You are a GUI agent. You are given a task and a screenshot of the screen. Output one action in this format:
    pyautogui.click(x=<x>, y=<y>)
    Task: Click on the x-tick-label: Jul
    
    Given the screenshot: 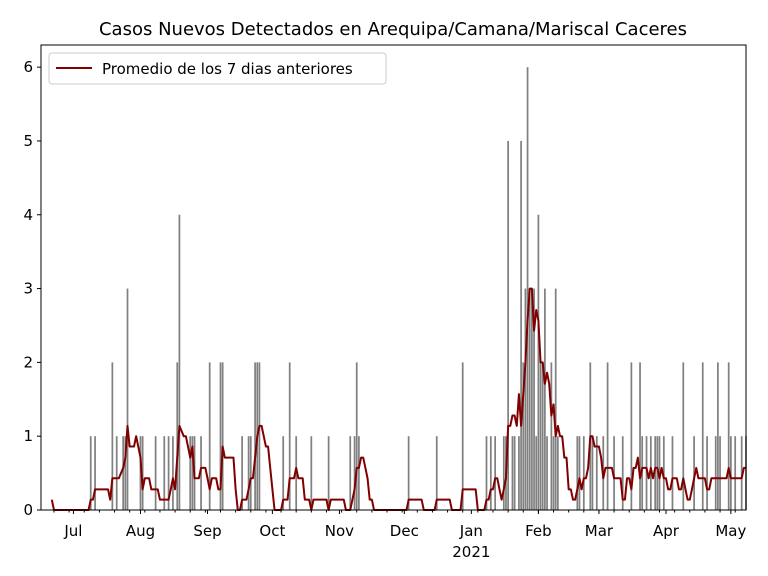 What is the action you would take?
    pyautogui.click(x=72, y=531)
    